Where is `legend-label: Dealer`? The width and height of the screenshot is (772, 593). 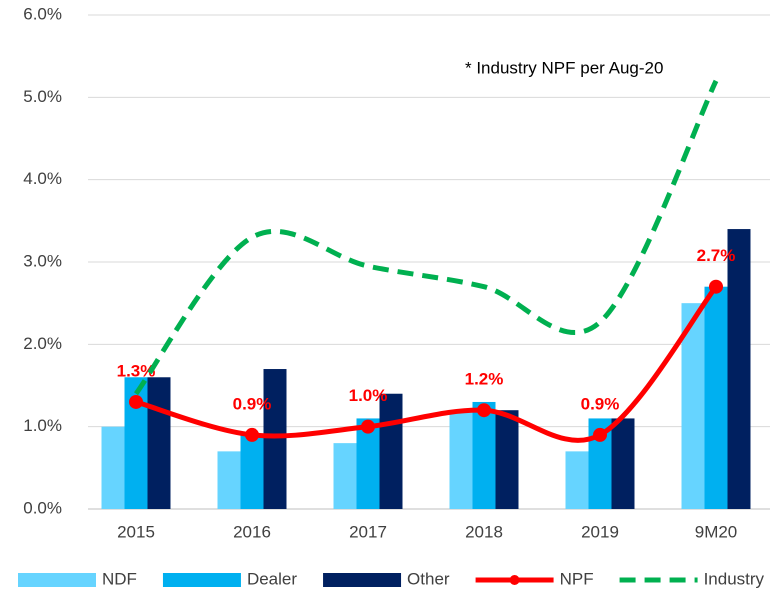
legend-label: Dealer is located at coordinates (272, 578).